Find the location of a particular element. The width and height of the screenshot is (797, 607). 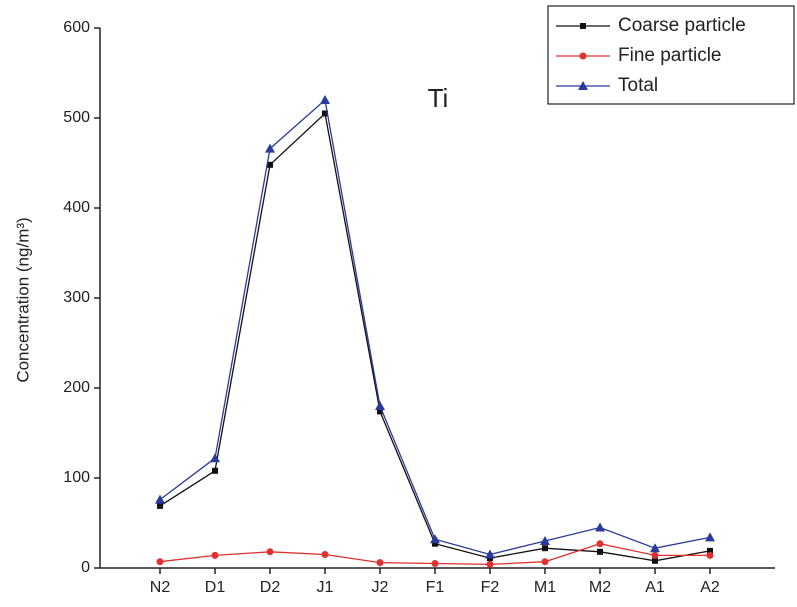

x-tick-label: N2 is located at coordinates (160, 587).